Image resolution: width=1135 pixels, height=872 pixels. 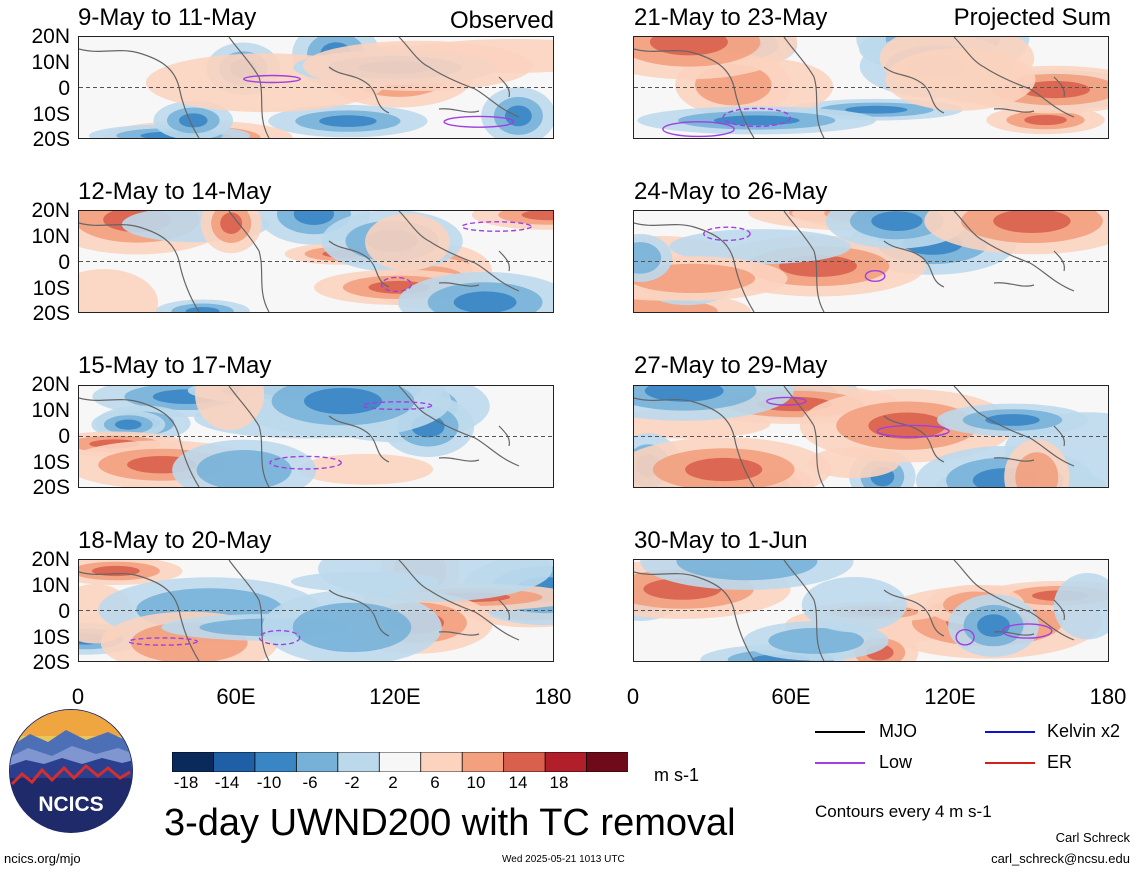 I want to click on footer-url: ncics.org/mjo, so click(x=42, y=858).